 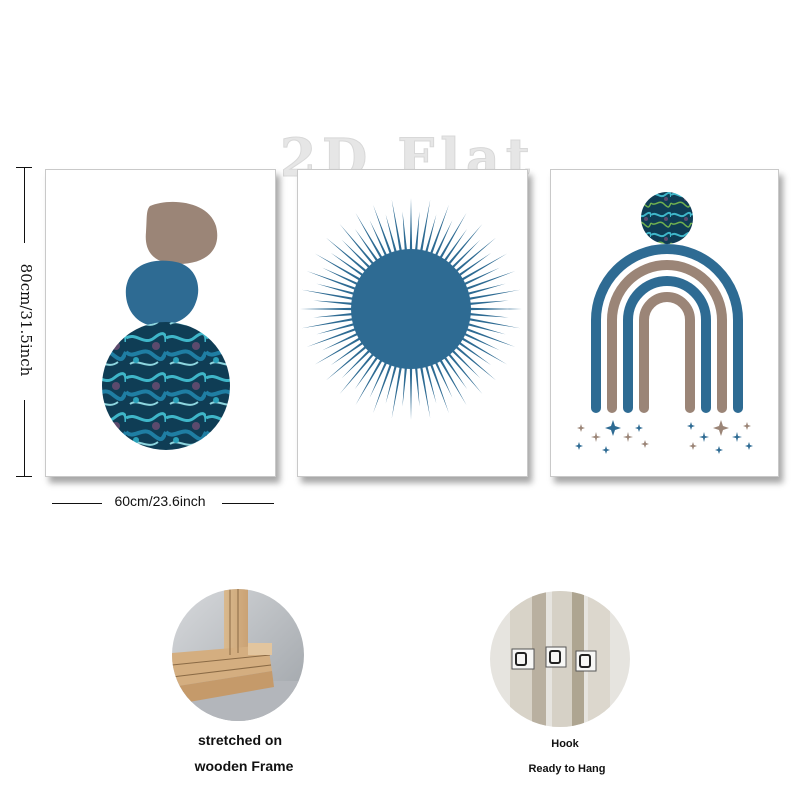 What do you see at coordinates (181, 232) in the screenshot?
I see `taupe-stone-shape` at bounding box center [181, 232].